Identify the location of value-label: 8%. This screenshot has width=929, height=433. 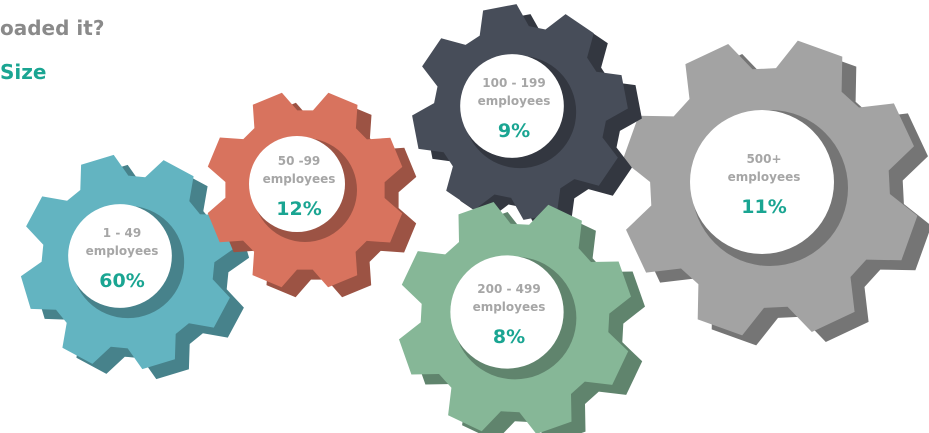
(509, 337).